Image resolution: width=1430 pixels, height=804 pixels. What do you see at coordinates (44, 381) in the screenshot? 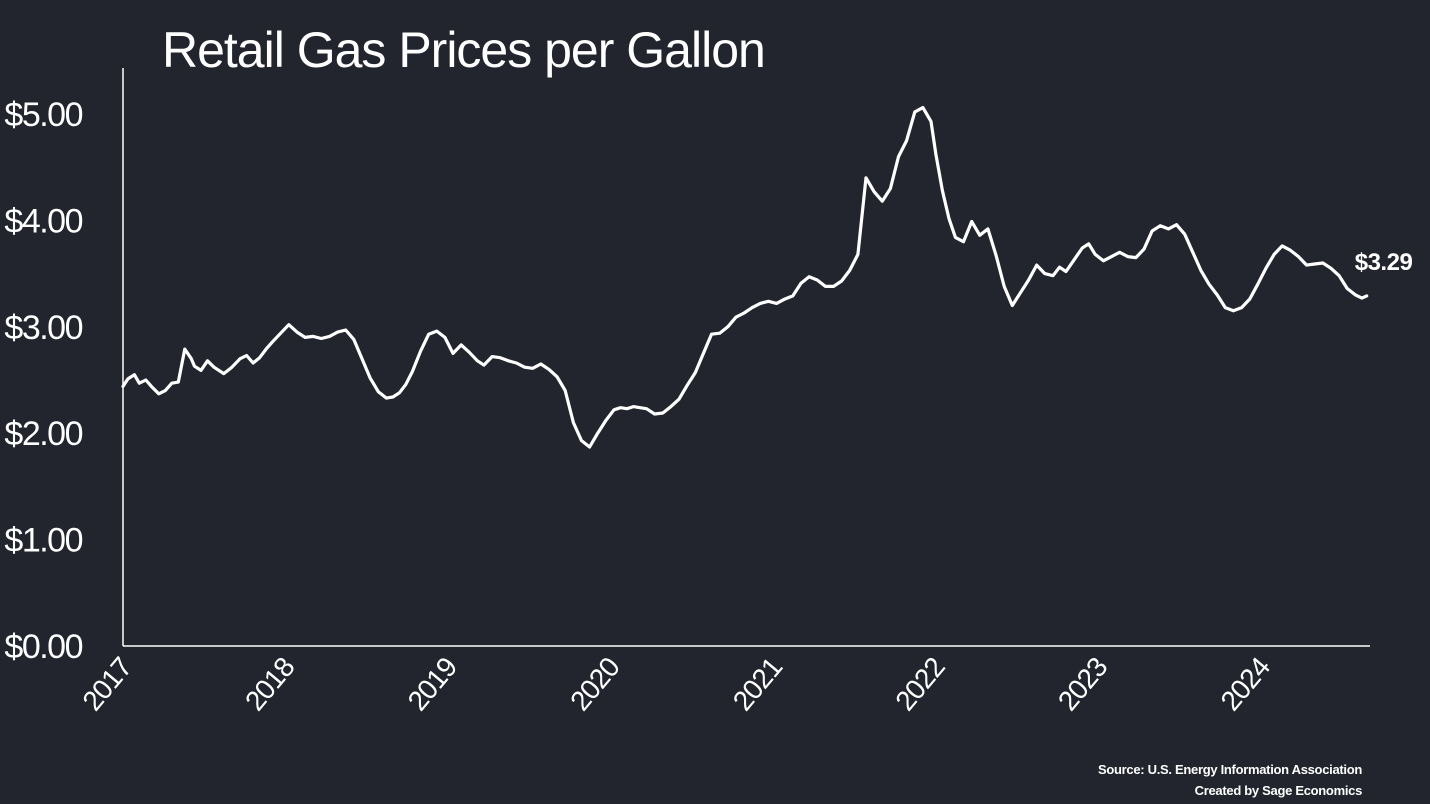
I see `y-axis-ticks: $0.00 $1.00 $2.00 $3.00 $4.00 $5.00` at bounding box center [44, 381].